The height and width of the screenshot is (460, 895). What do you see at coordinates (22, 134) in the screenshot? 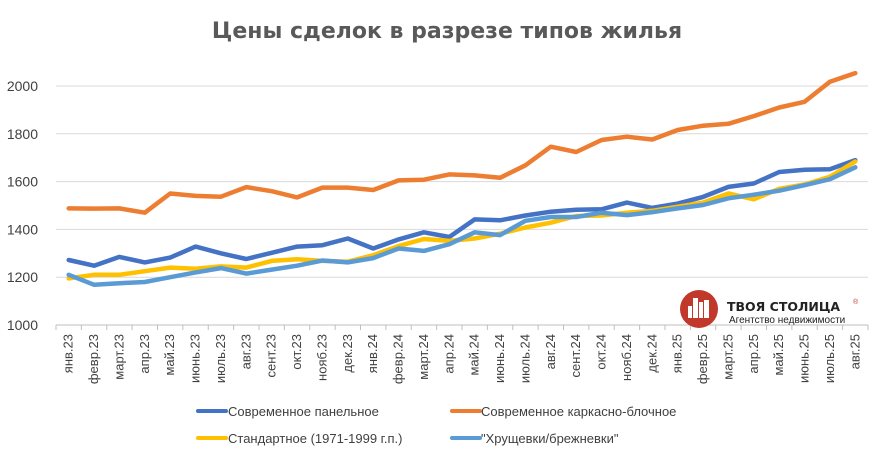
I see `y-tick-label: 1800` at bounding box center [22, 134].